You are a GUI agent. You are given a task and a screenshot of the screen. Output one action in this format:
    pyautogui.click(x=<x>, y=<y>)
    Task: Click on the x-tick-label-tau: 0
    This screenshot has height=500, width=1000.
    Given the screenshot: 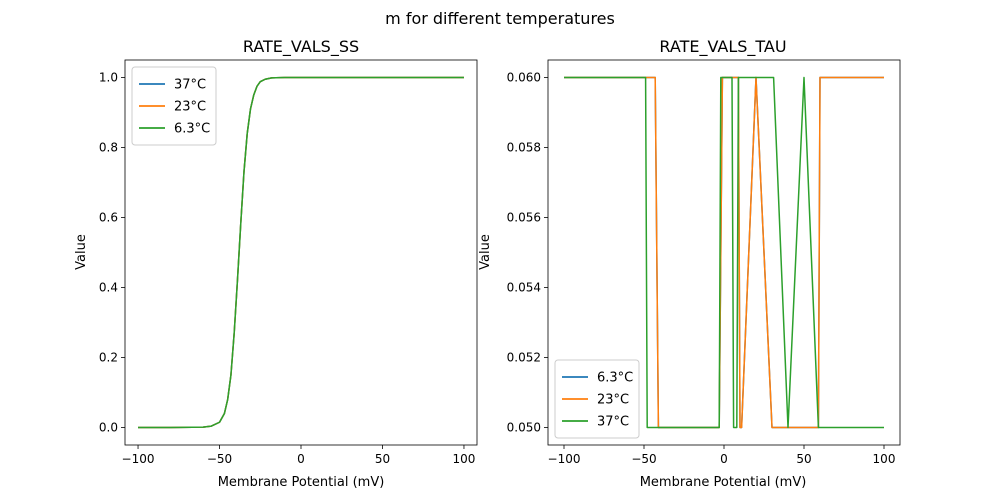 What is the action you would take?
    pyautogui.click(x=724, y=459)
    